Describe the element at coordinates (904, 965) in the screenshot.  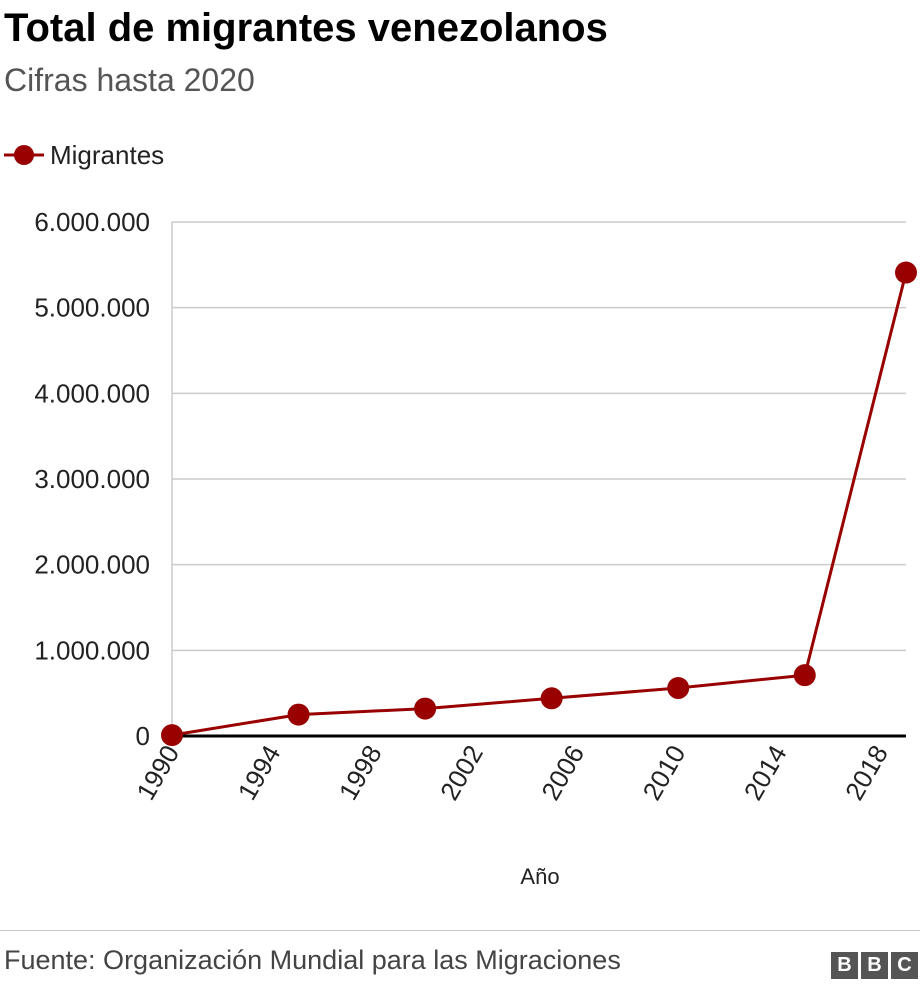
I see `bbc-logo-letter: C` at that location.